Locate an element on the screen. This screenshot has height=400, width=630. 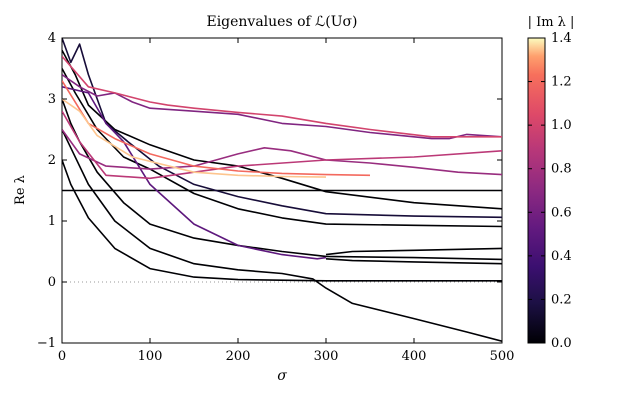
x-tick-label: 100 is located at coordinates (150, 356).